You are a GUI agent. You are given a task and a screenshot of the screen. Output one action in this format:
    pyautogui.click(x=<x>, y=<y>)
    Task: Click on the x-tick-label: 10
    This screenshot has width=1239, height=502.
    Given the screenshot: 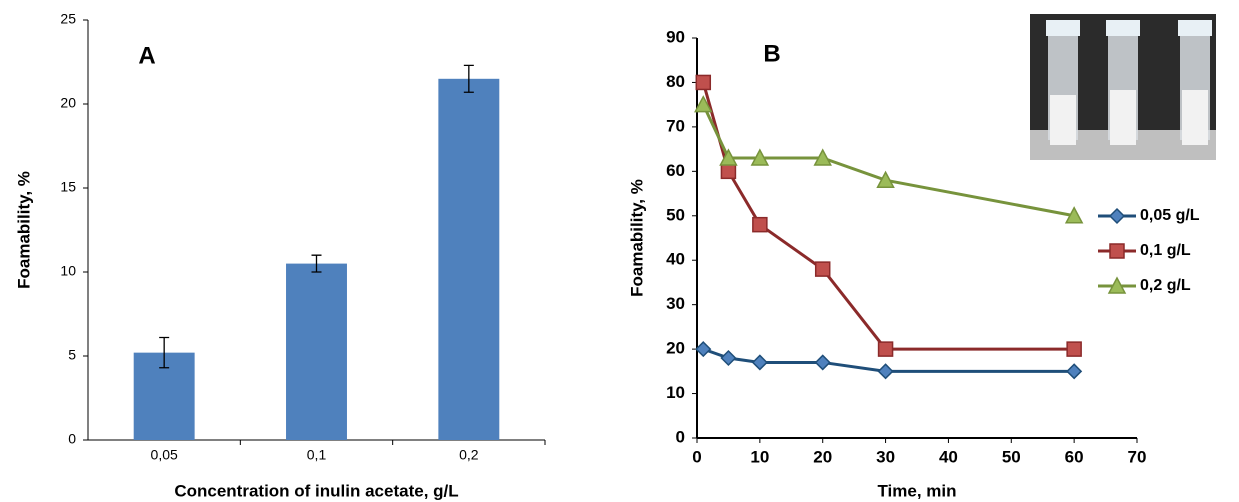 What is the action you would take?
    pyautogui.click(x=759, y=456)
    